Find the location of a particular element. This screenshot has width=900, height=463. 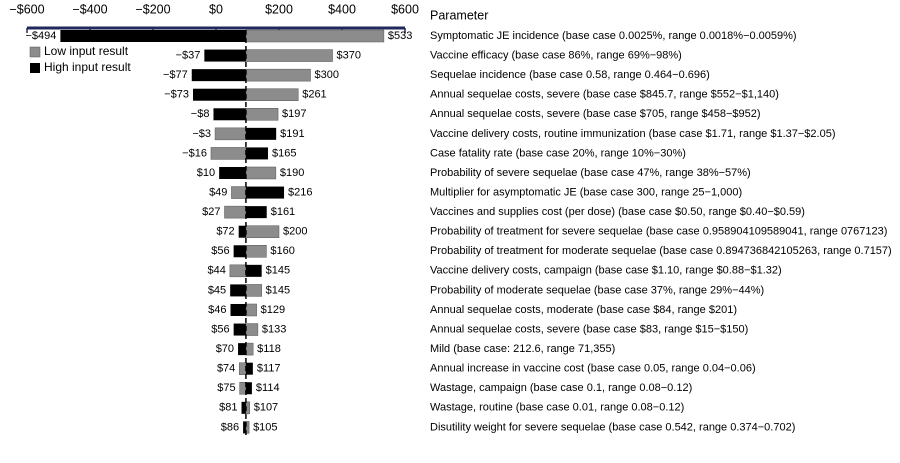

value-label: $81 is located at coordinates (228, 408).